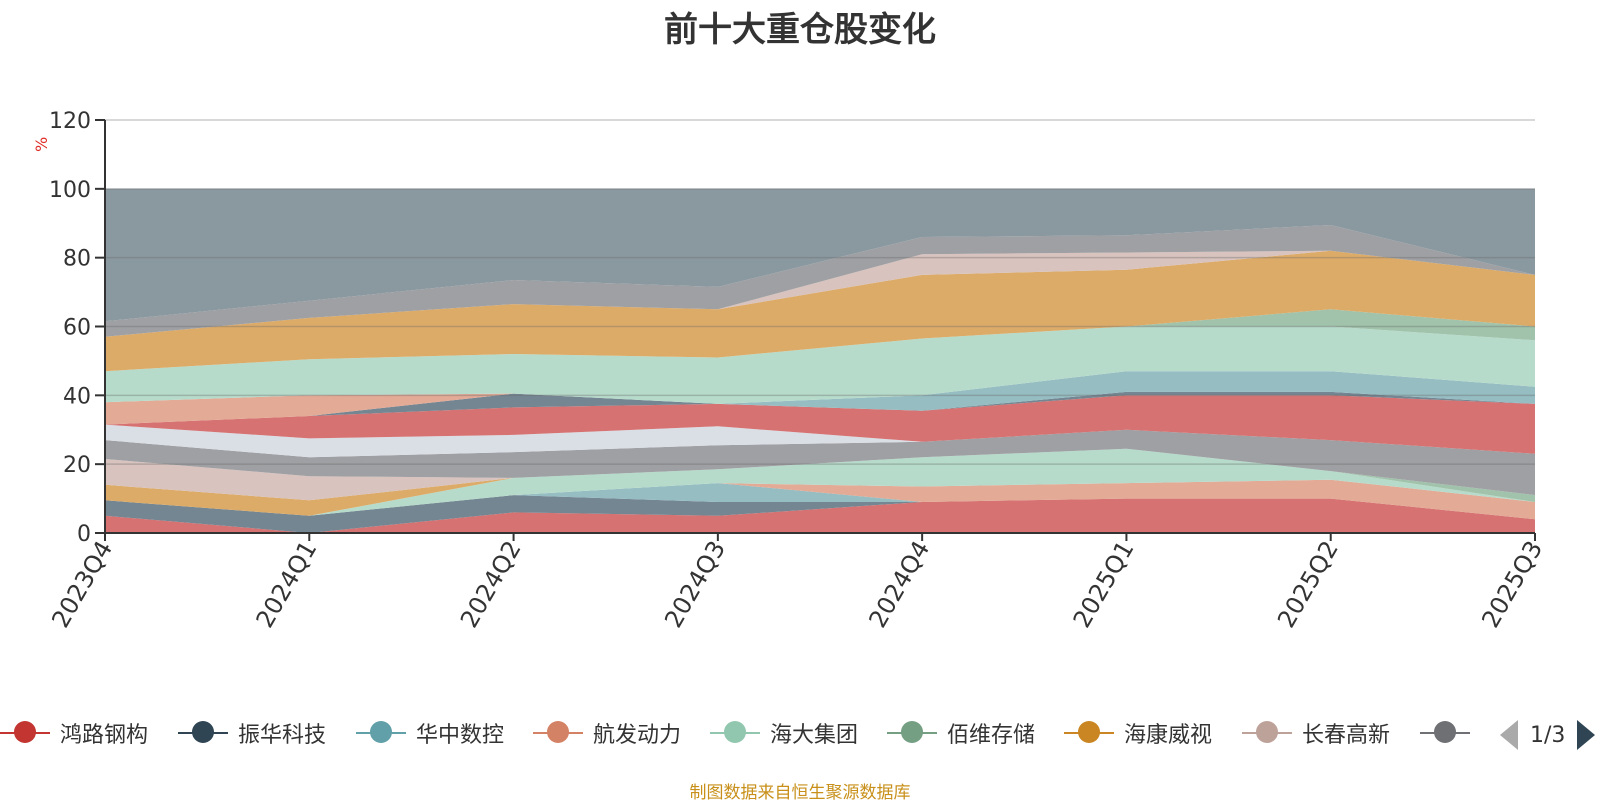  I want to click on y-axis-unit: %, so click(41, 144).